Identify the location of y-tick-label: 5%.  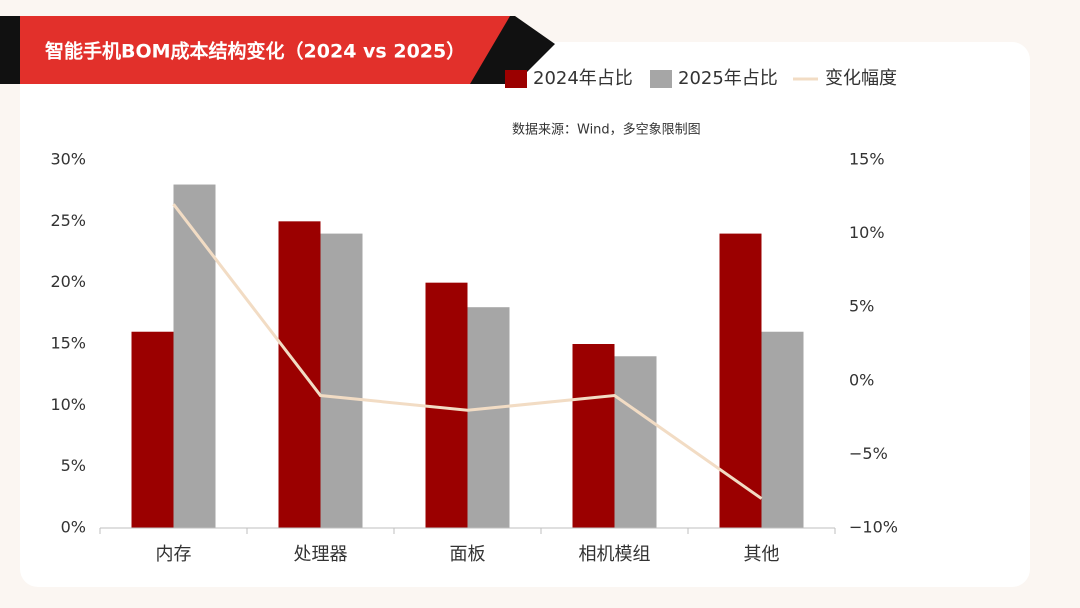
(73, 465).